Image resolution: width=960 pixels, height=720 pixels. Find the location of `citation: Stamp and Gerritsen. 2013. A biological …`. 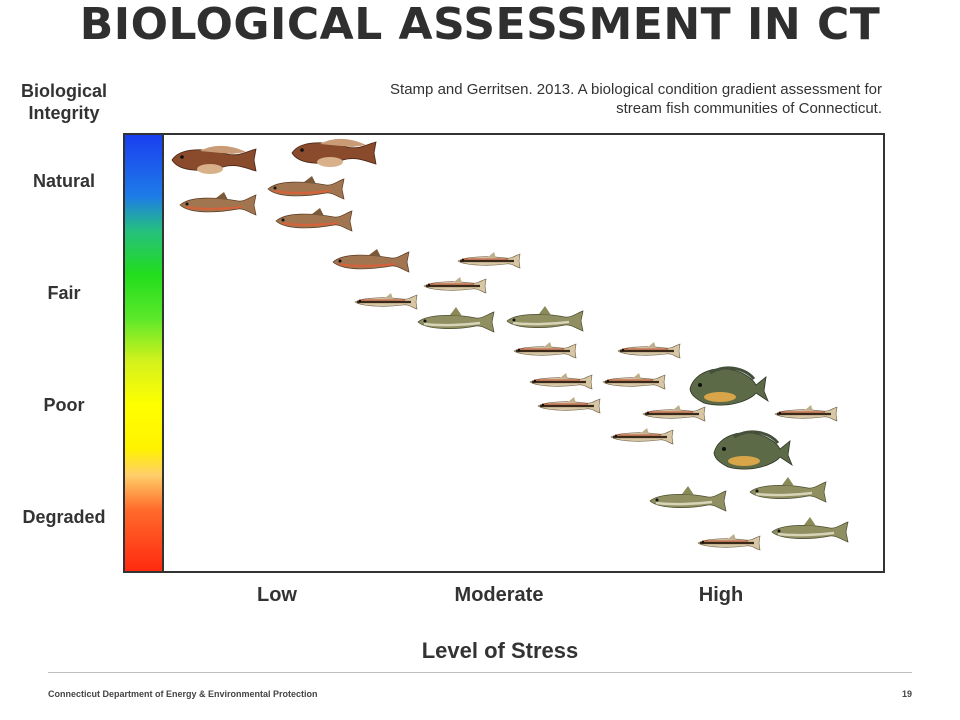

citation: Stamp and Gerritsen. 2013. A biological … is located at coordinates (582, 99).